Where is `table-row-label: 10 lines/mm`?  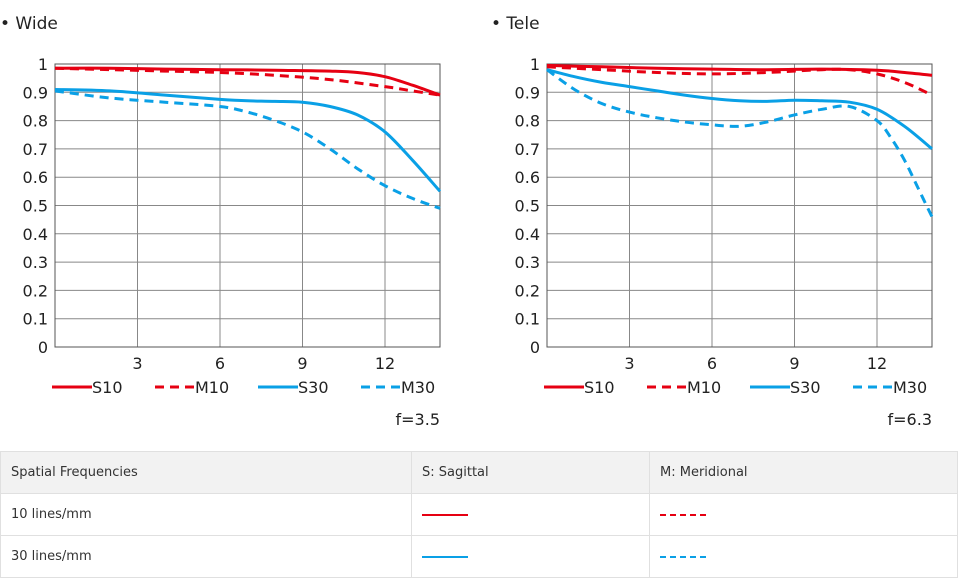 table-row-label: 10 lines/mm is located at coordinates (206, 514).